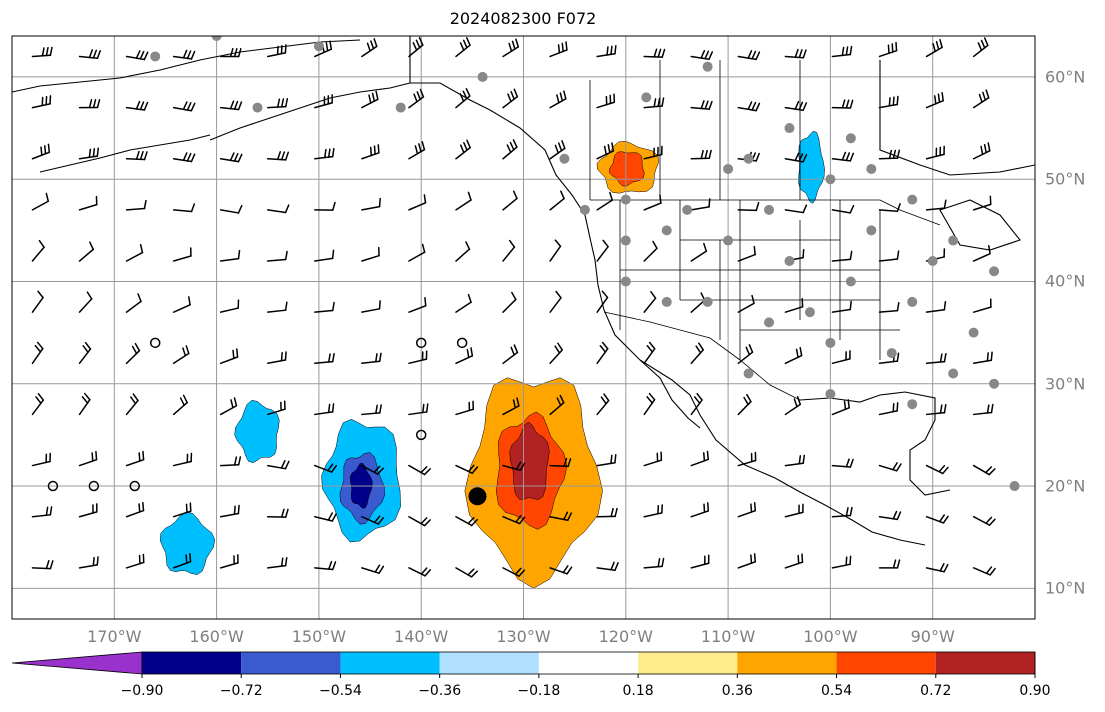 The width and height of the screenshot is (1105, 712). What do you see at coordinates (980, 225) in the screenshot?
I see `great-lakes` at bounding box center [980, 225].